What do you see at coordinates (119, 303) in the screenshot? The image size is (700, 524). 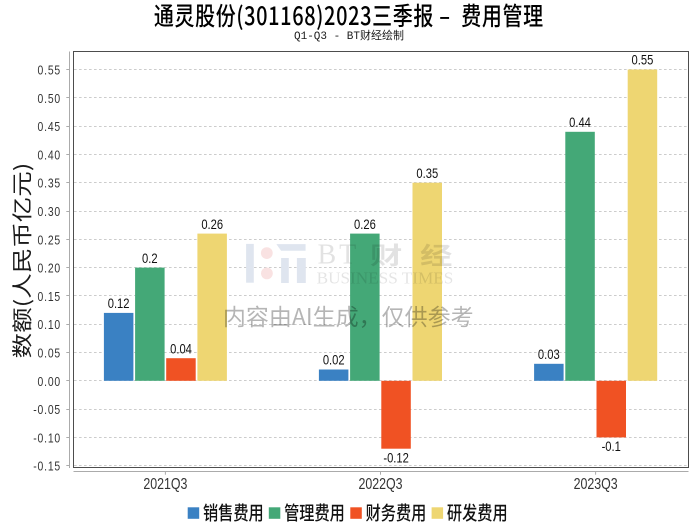 I see `svg-text: 0.12` at bounding box center [119, 303].